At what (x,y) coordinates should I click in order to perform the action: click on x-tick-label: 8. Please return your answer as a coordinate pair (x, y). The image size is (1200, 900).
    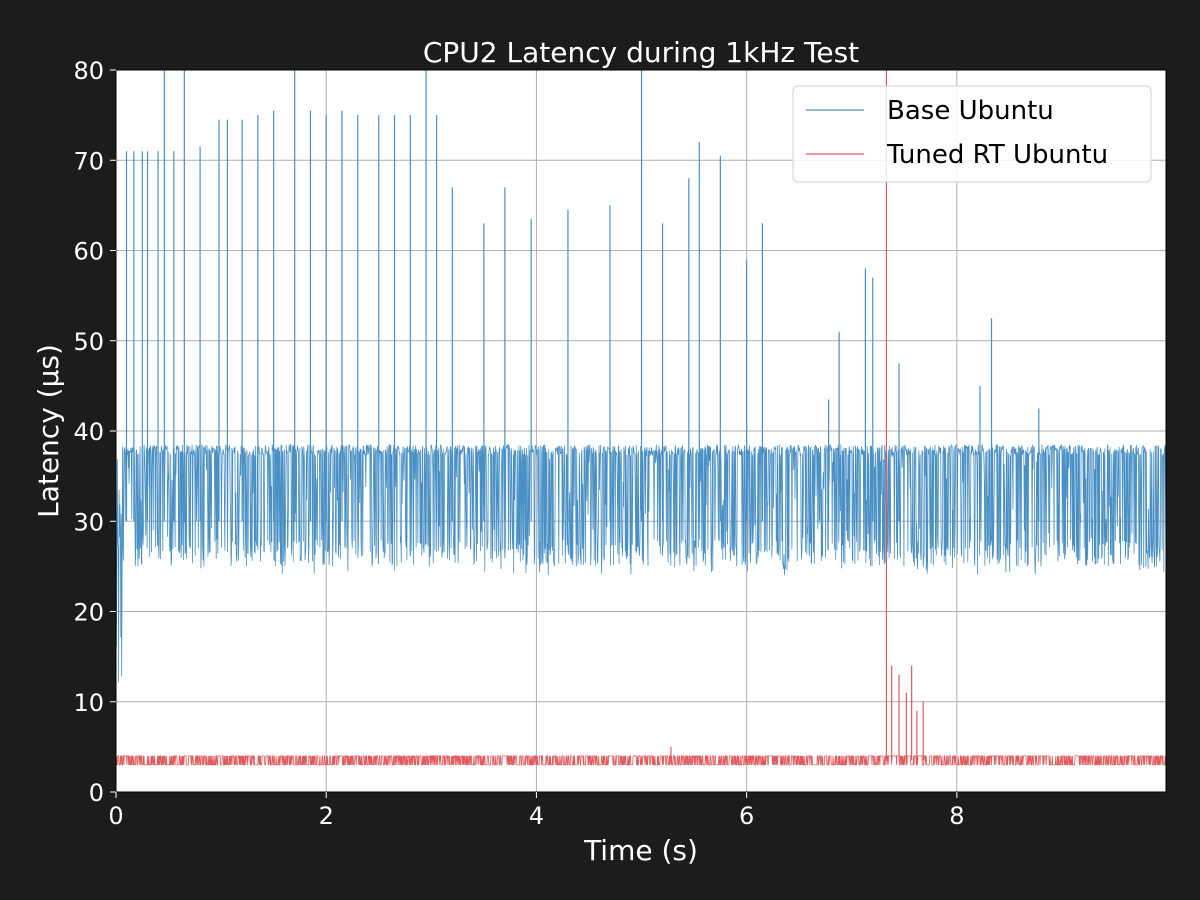
    Looking at the image, I should click on (956, 816).